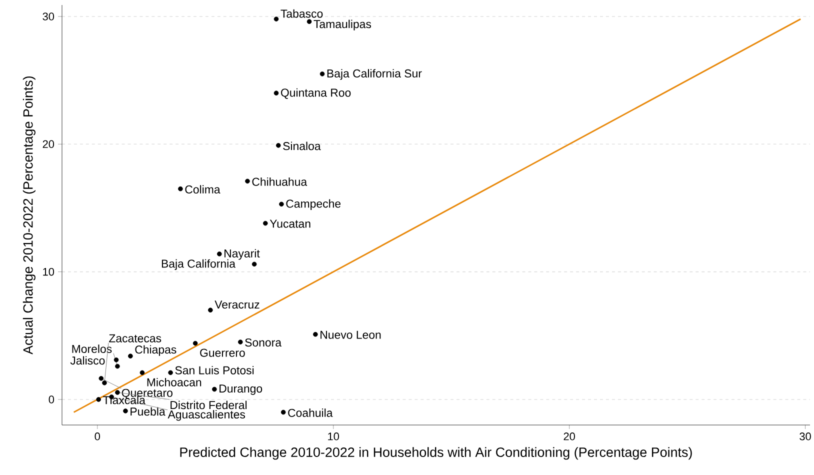 Image resolution: width=814 pixels, height=475 pixels. Describe the element at coordinates (97, 436) in the screenshot. I see `x-tick-label: 0` at that location.